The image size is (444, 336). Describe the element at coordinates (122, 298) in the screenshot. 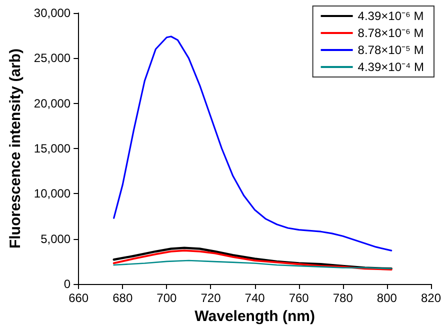

I see `x-tick-label: 680` at that location.